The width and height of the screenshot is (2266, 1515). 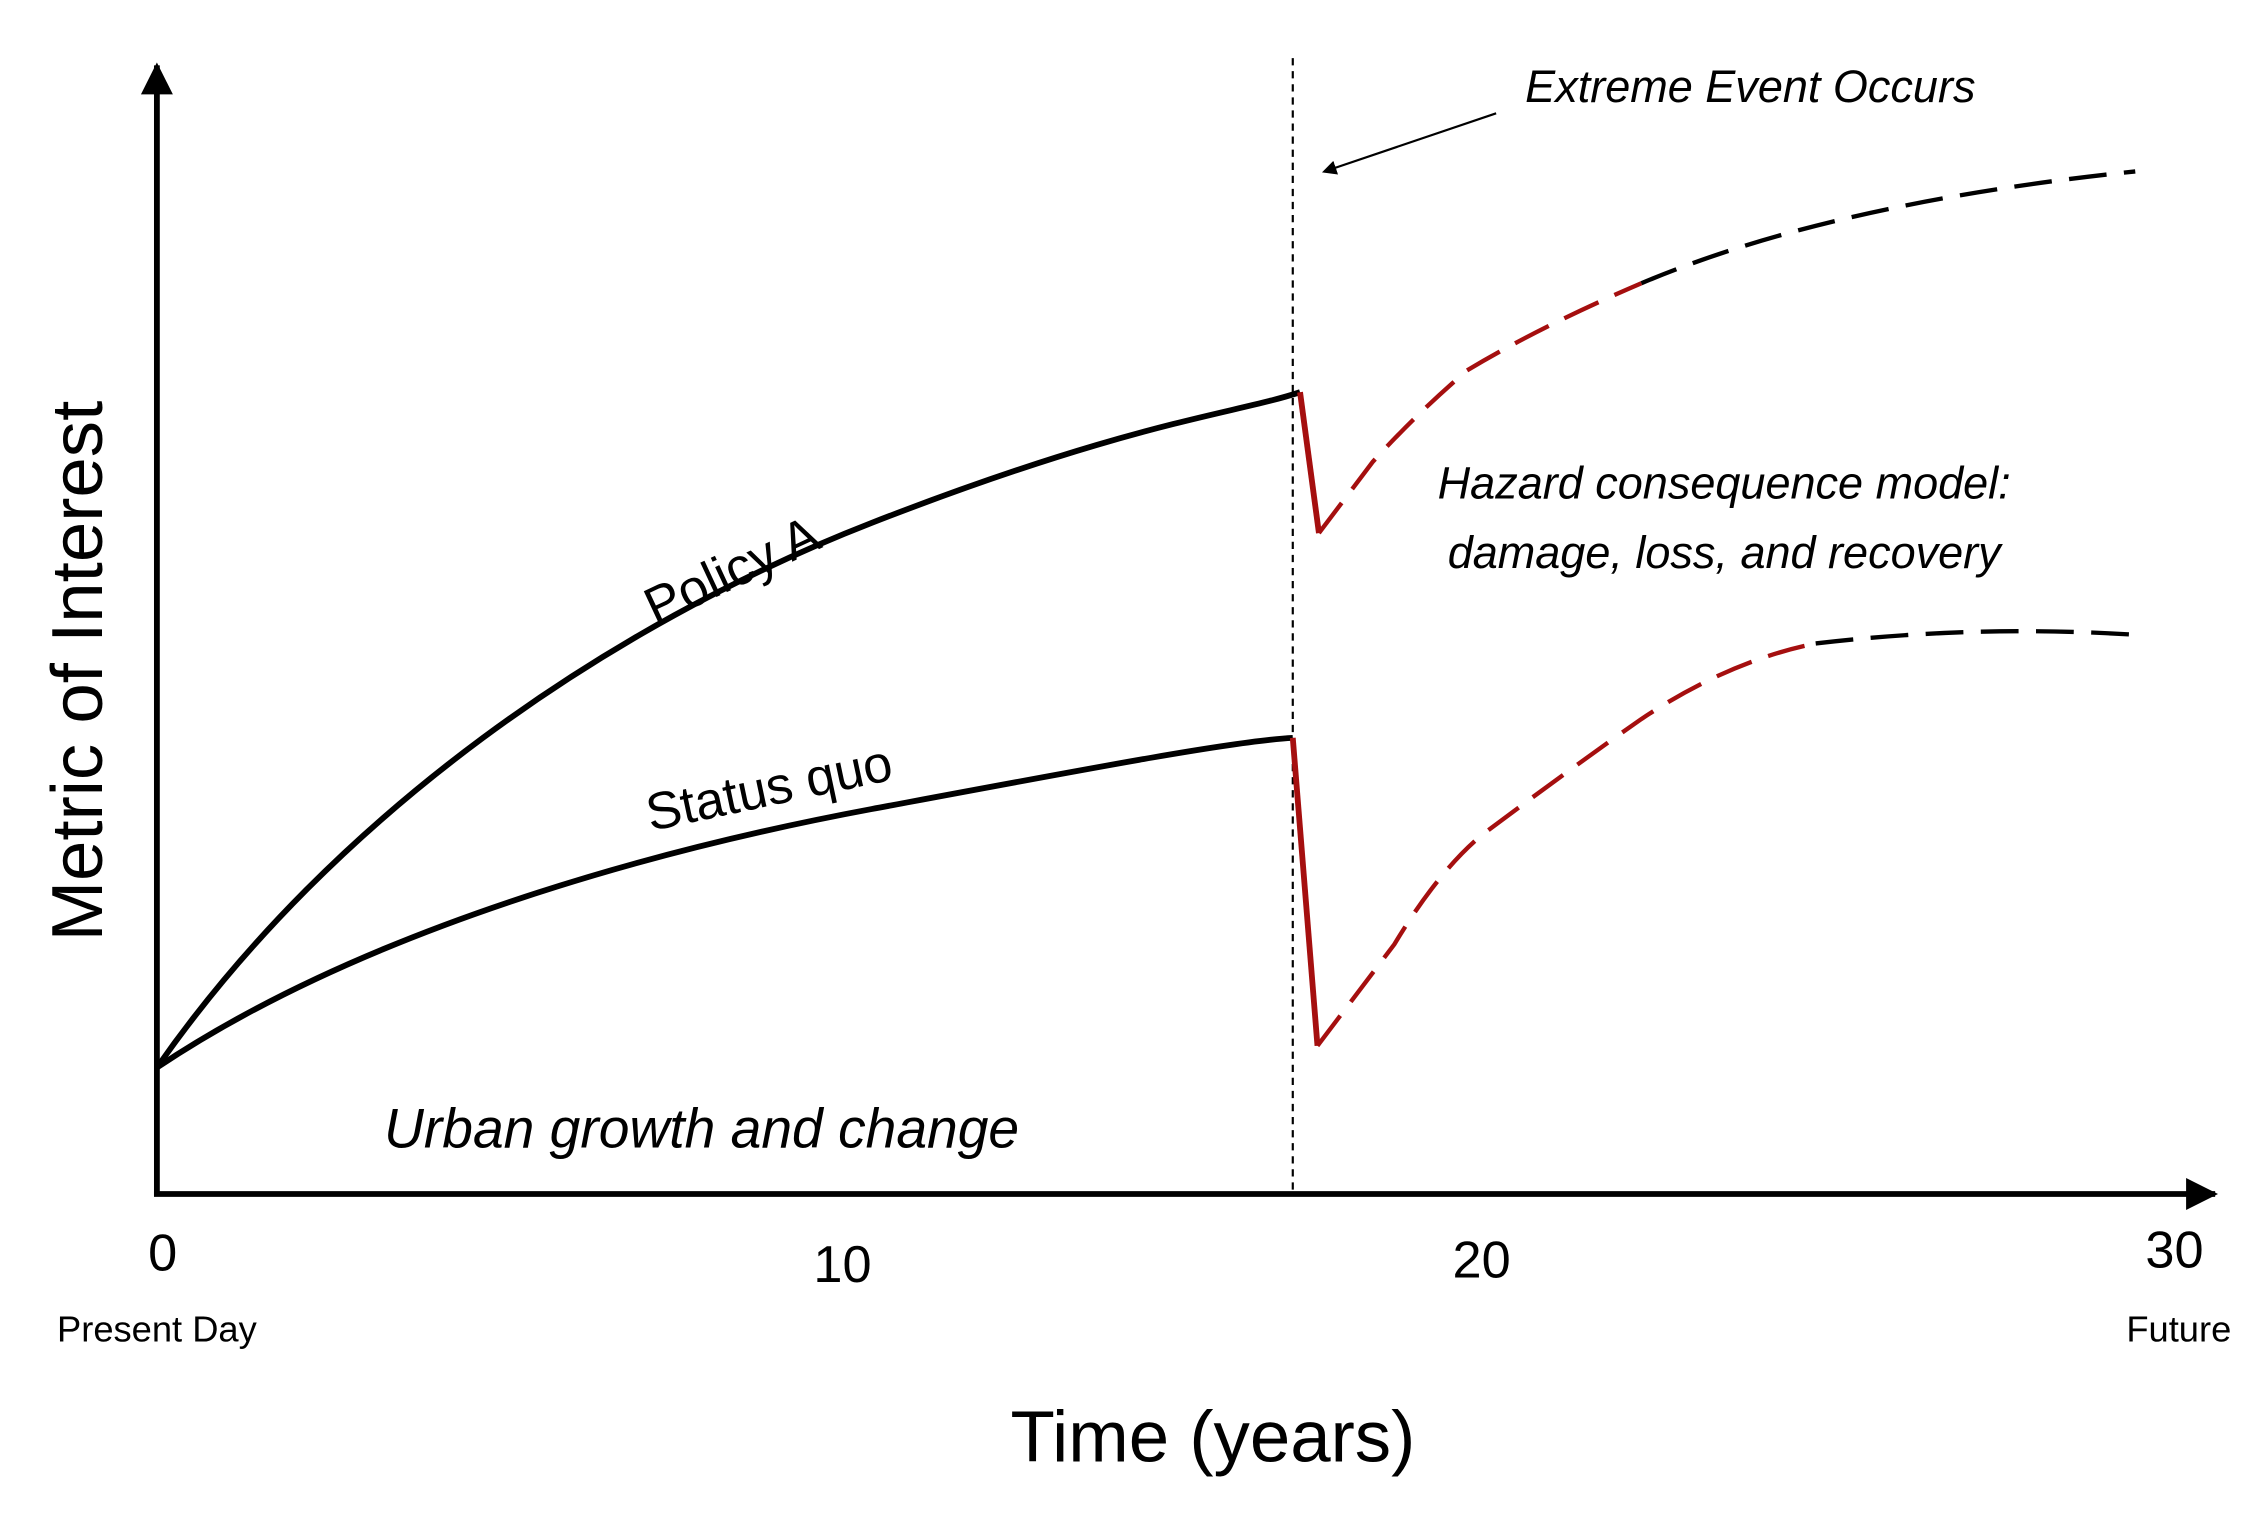 What do you see at coordinates (77, 671) in the screenshot?
I see `y-axis-label: Metric of Interest` at bounding box center [77, 671].